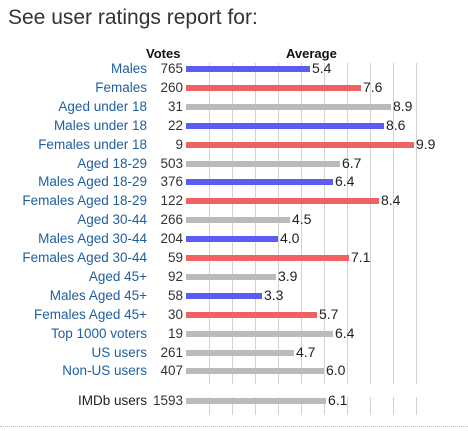 This screenshot has width=468, height=431. Describe the element at coordinates (175, 314) in the screenshot. I see `vote-count: 30` at that location.